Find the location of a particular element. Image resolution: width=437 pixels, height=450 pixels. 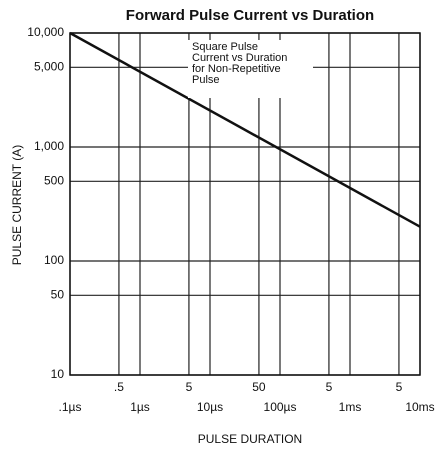

x-tick-label: .5 is located at coordinates (119, 387).